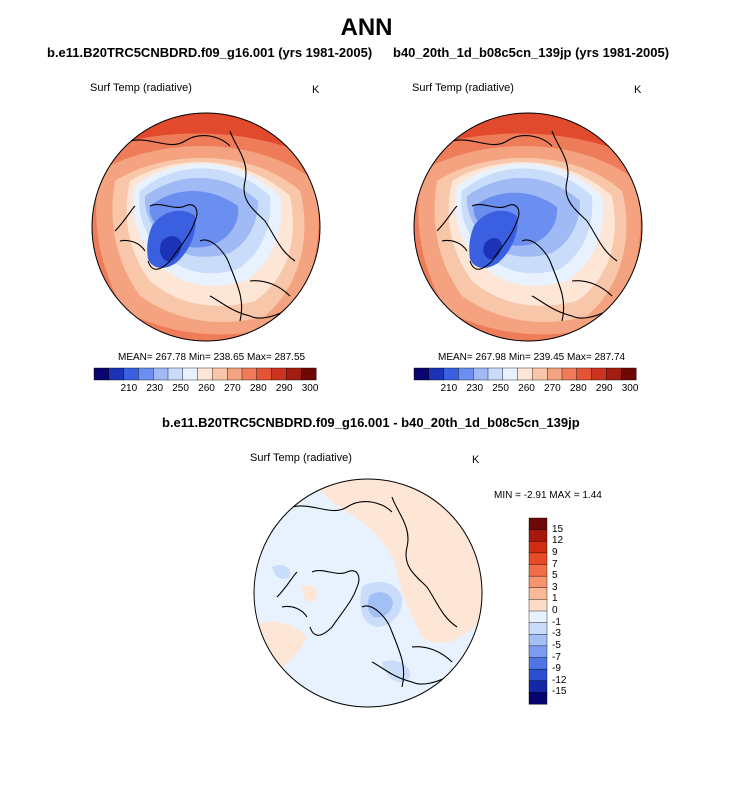 This screenshot has width=733, height=796. What do you see at coordinates (206, 227) in the screenshot?
I see `left-polar-map` at bounding box center [206, 227].